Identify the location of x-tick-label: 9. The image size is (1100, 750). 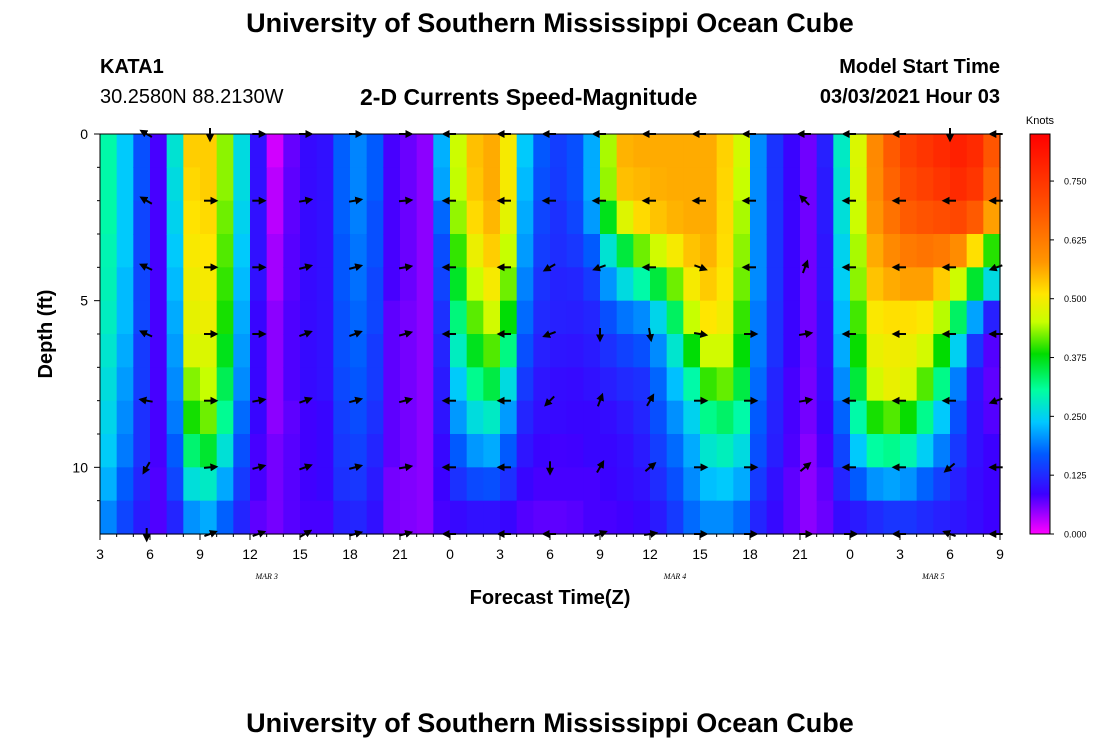
(600, 554).